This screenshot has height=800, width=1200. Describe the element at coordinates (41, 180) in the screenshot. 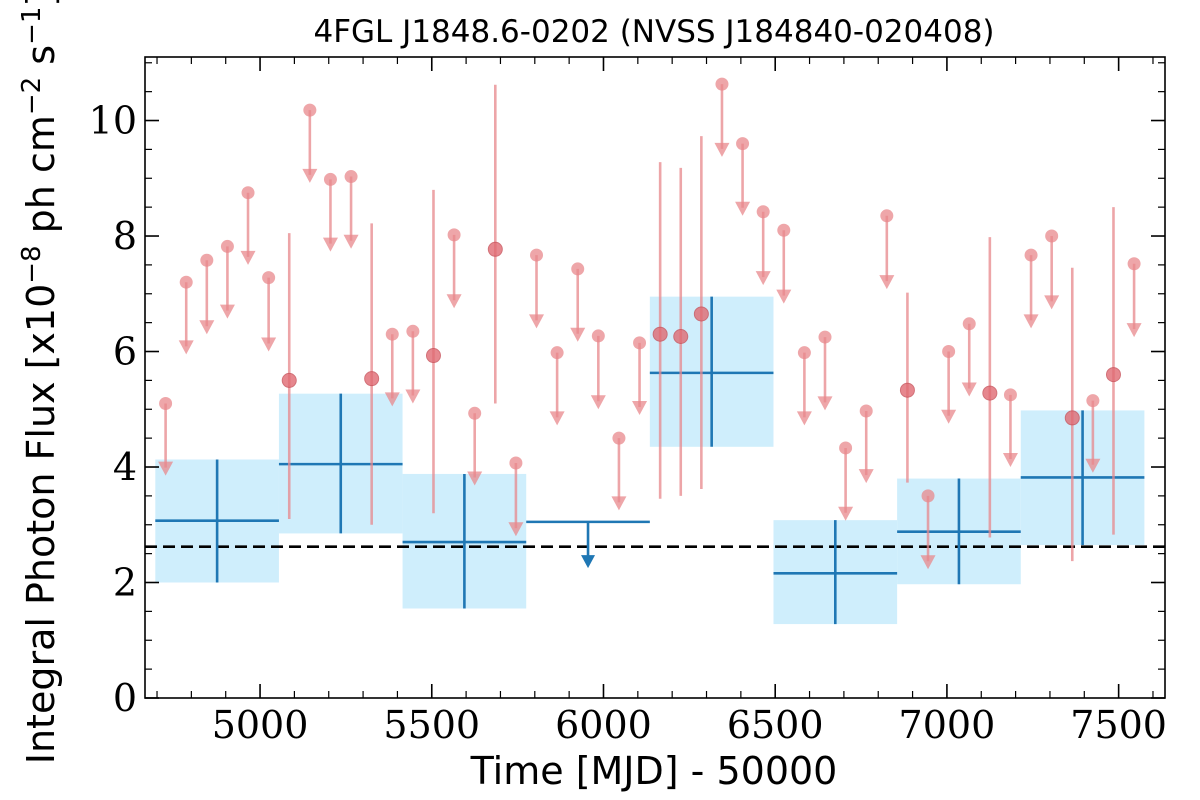

I see `y-axis-label-mid: ph cm` at that location.